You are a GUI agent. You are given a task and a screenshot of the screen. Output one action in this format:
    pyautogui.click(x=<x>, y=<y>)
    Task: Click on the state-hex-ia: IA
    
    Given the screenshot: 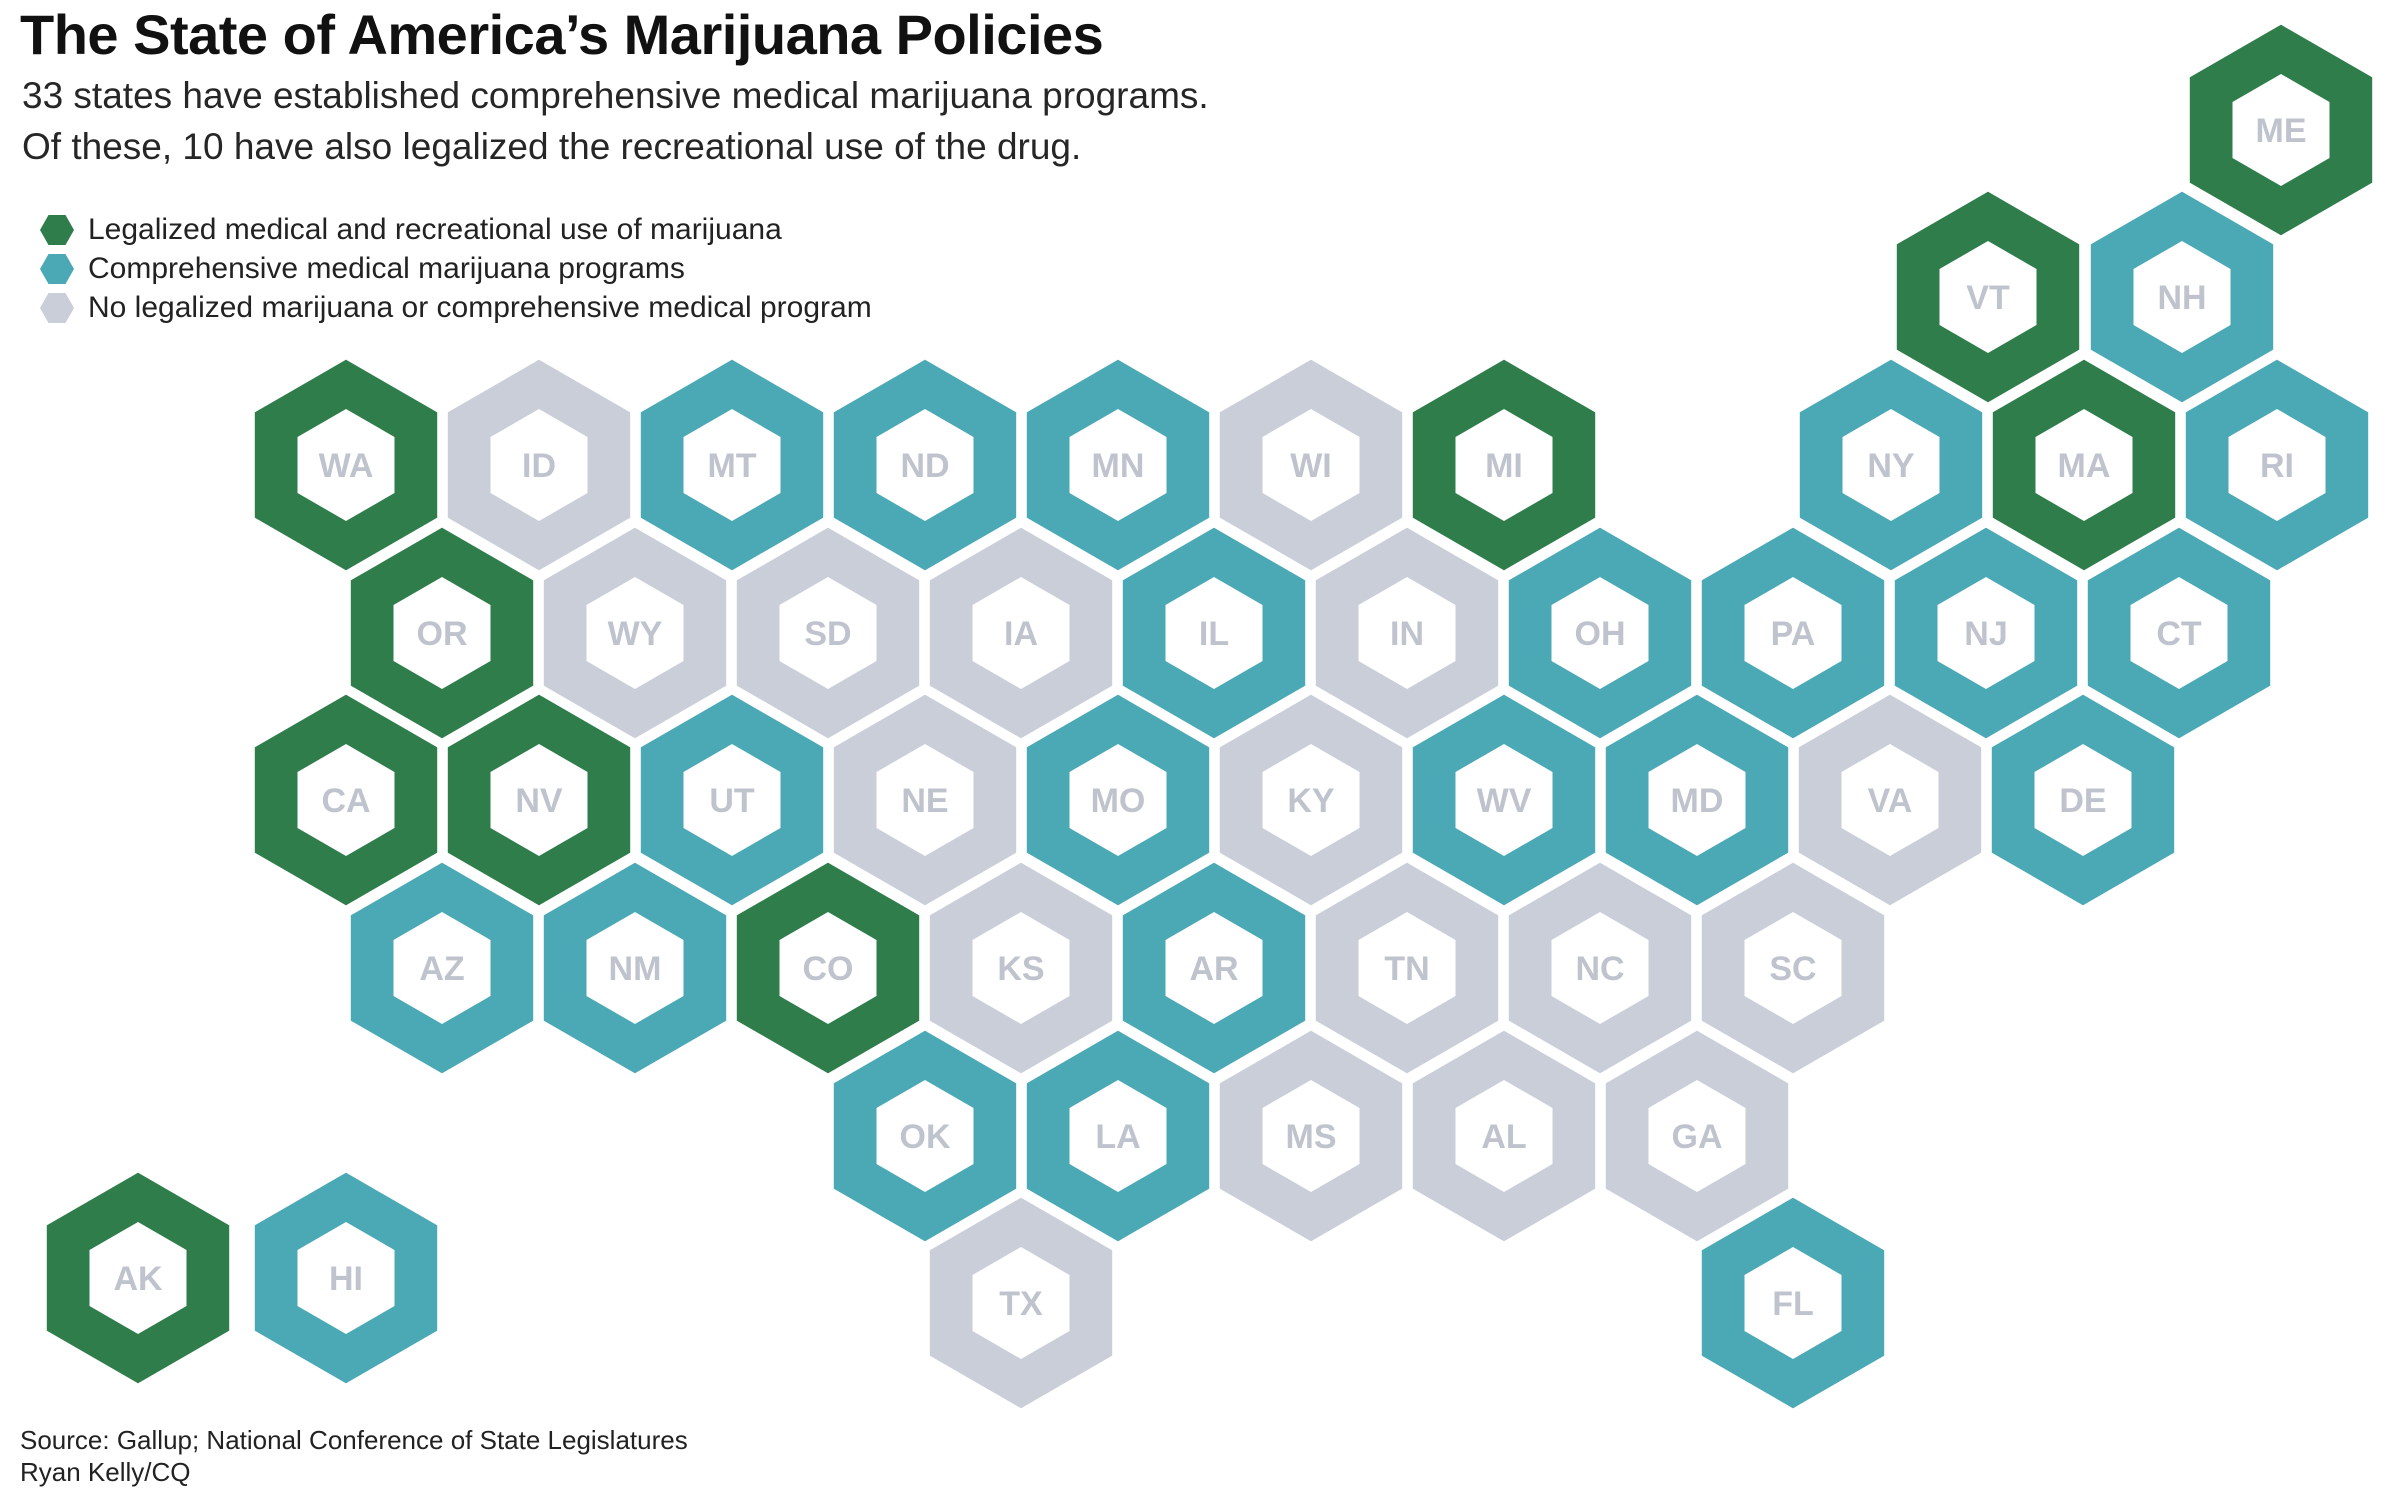 What is the action you would take?
    pyautogui.click(x=1021, y=633)
    